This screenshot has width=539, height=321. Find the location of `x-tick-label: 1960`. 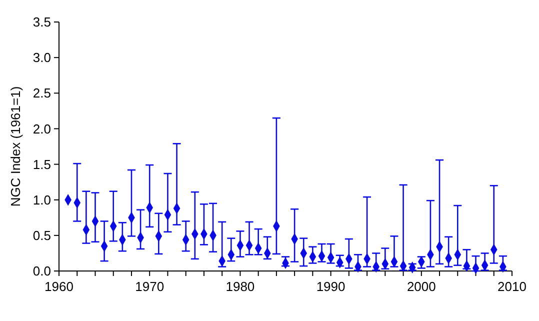

x-tick-label: 1960 is located at coordinates (59, 286).